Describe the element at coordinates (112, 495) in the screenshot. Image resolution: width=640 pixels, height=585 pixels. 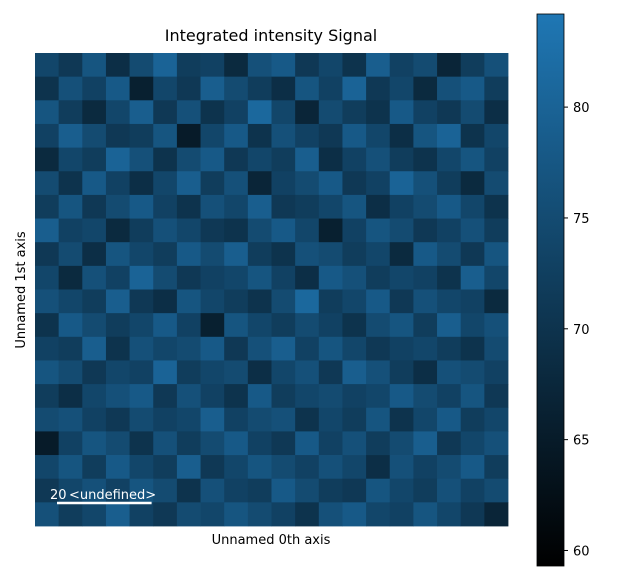
I see `scalebar-units: <undefined>` at that location.